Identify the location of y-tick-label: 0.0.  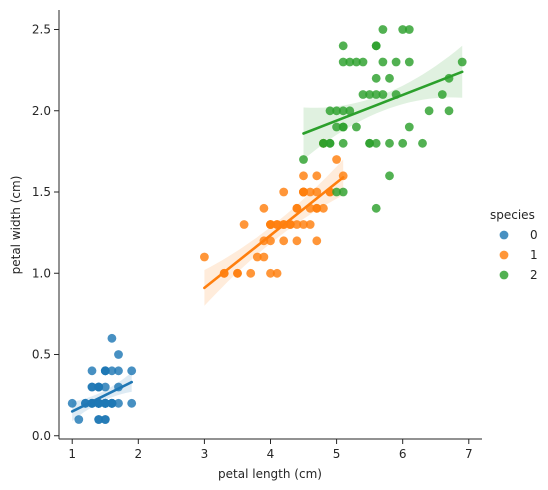
(41, 436).